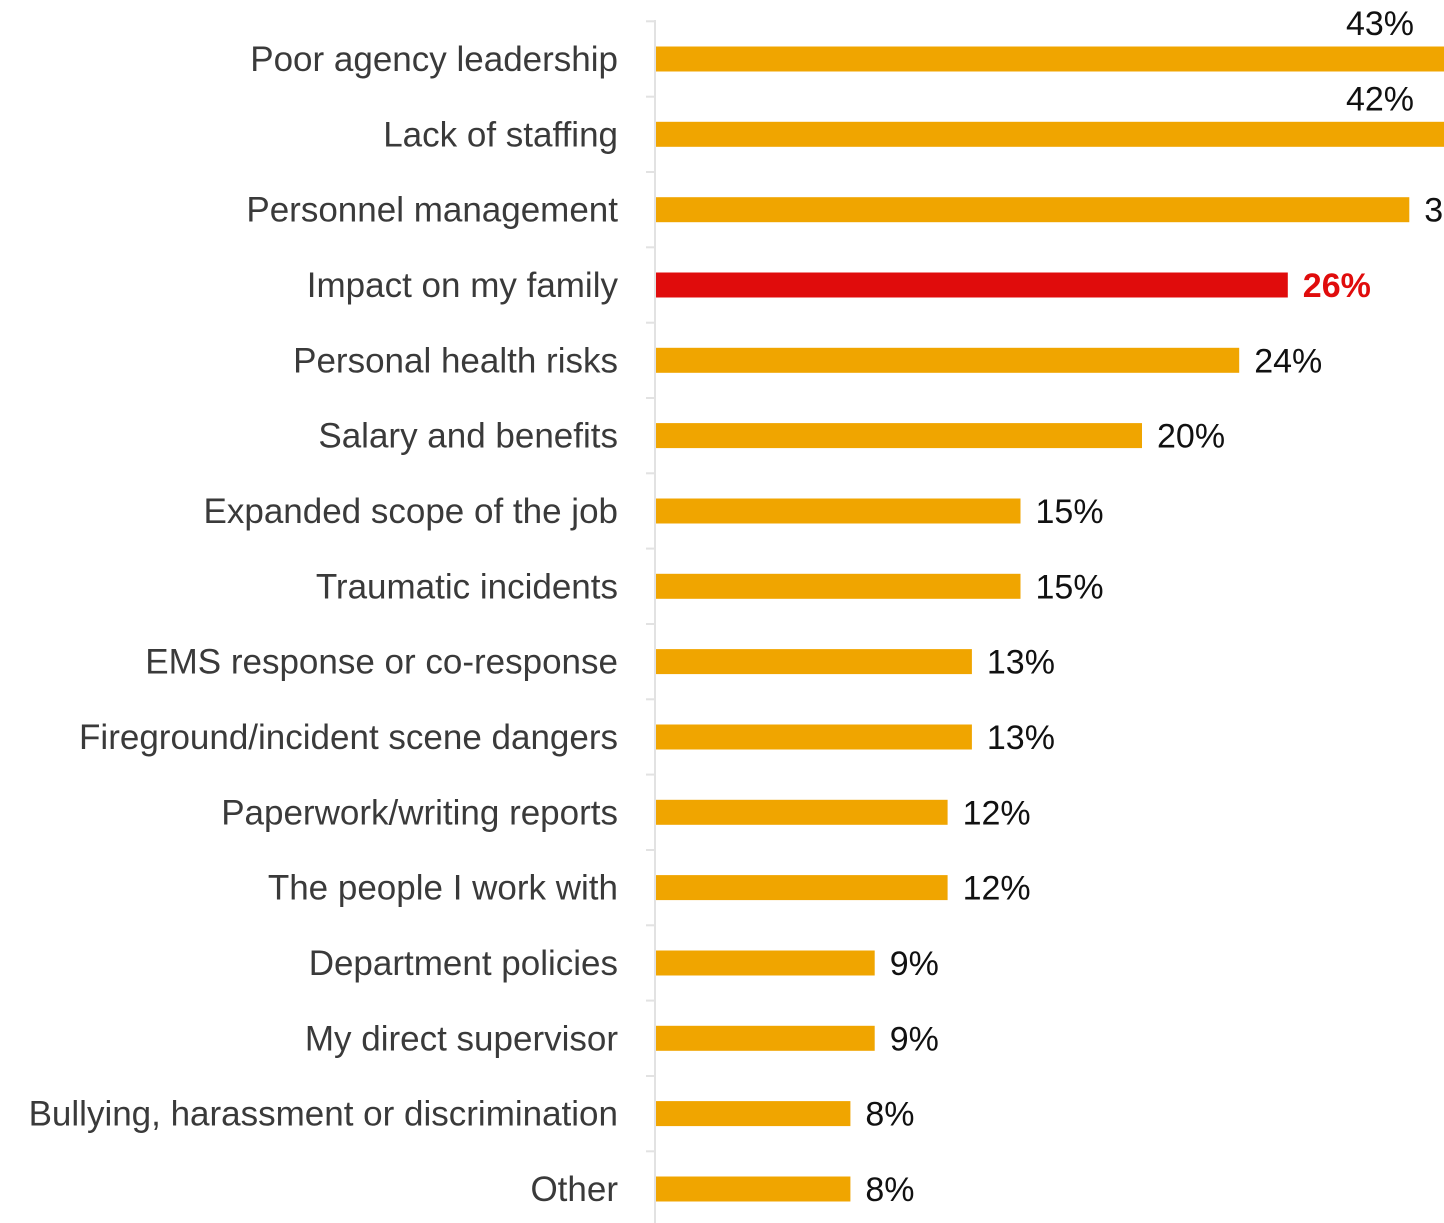  Describe the element at coordinates (467, 586) in the screenshot. I see `category-label: Traumatic incidents` at that location.